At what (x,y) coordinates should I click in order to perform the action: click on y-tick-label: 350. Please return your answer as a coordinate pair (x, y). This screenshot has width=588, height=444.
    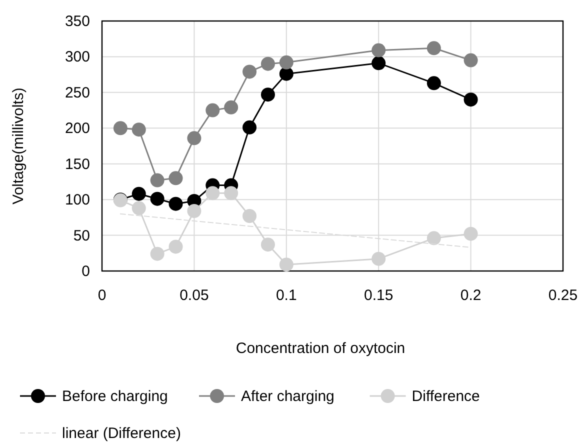
    Looking at the image, I should click on (77, 21).